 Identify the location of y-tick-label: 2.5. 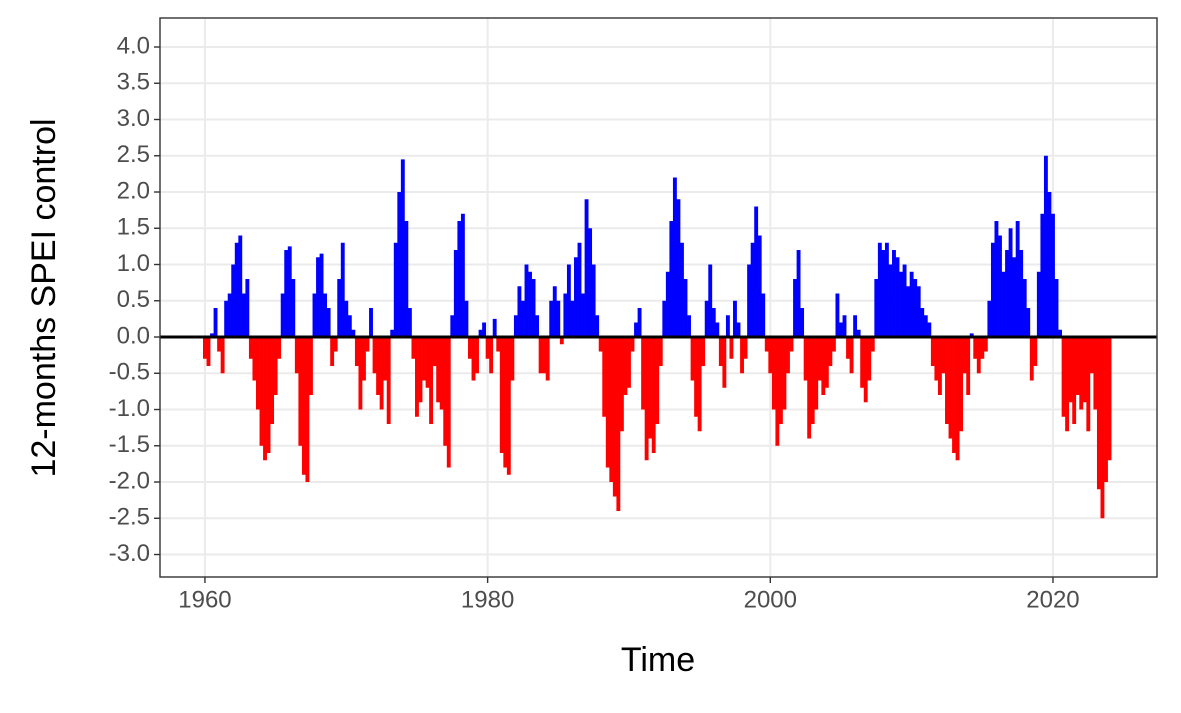
(133, 154).